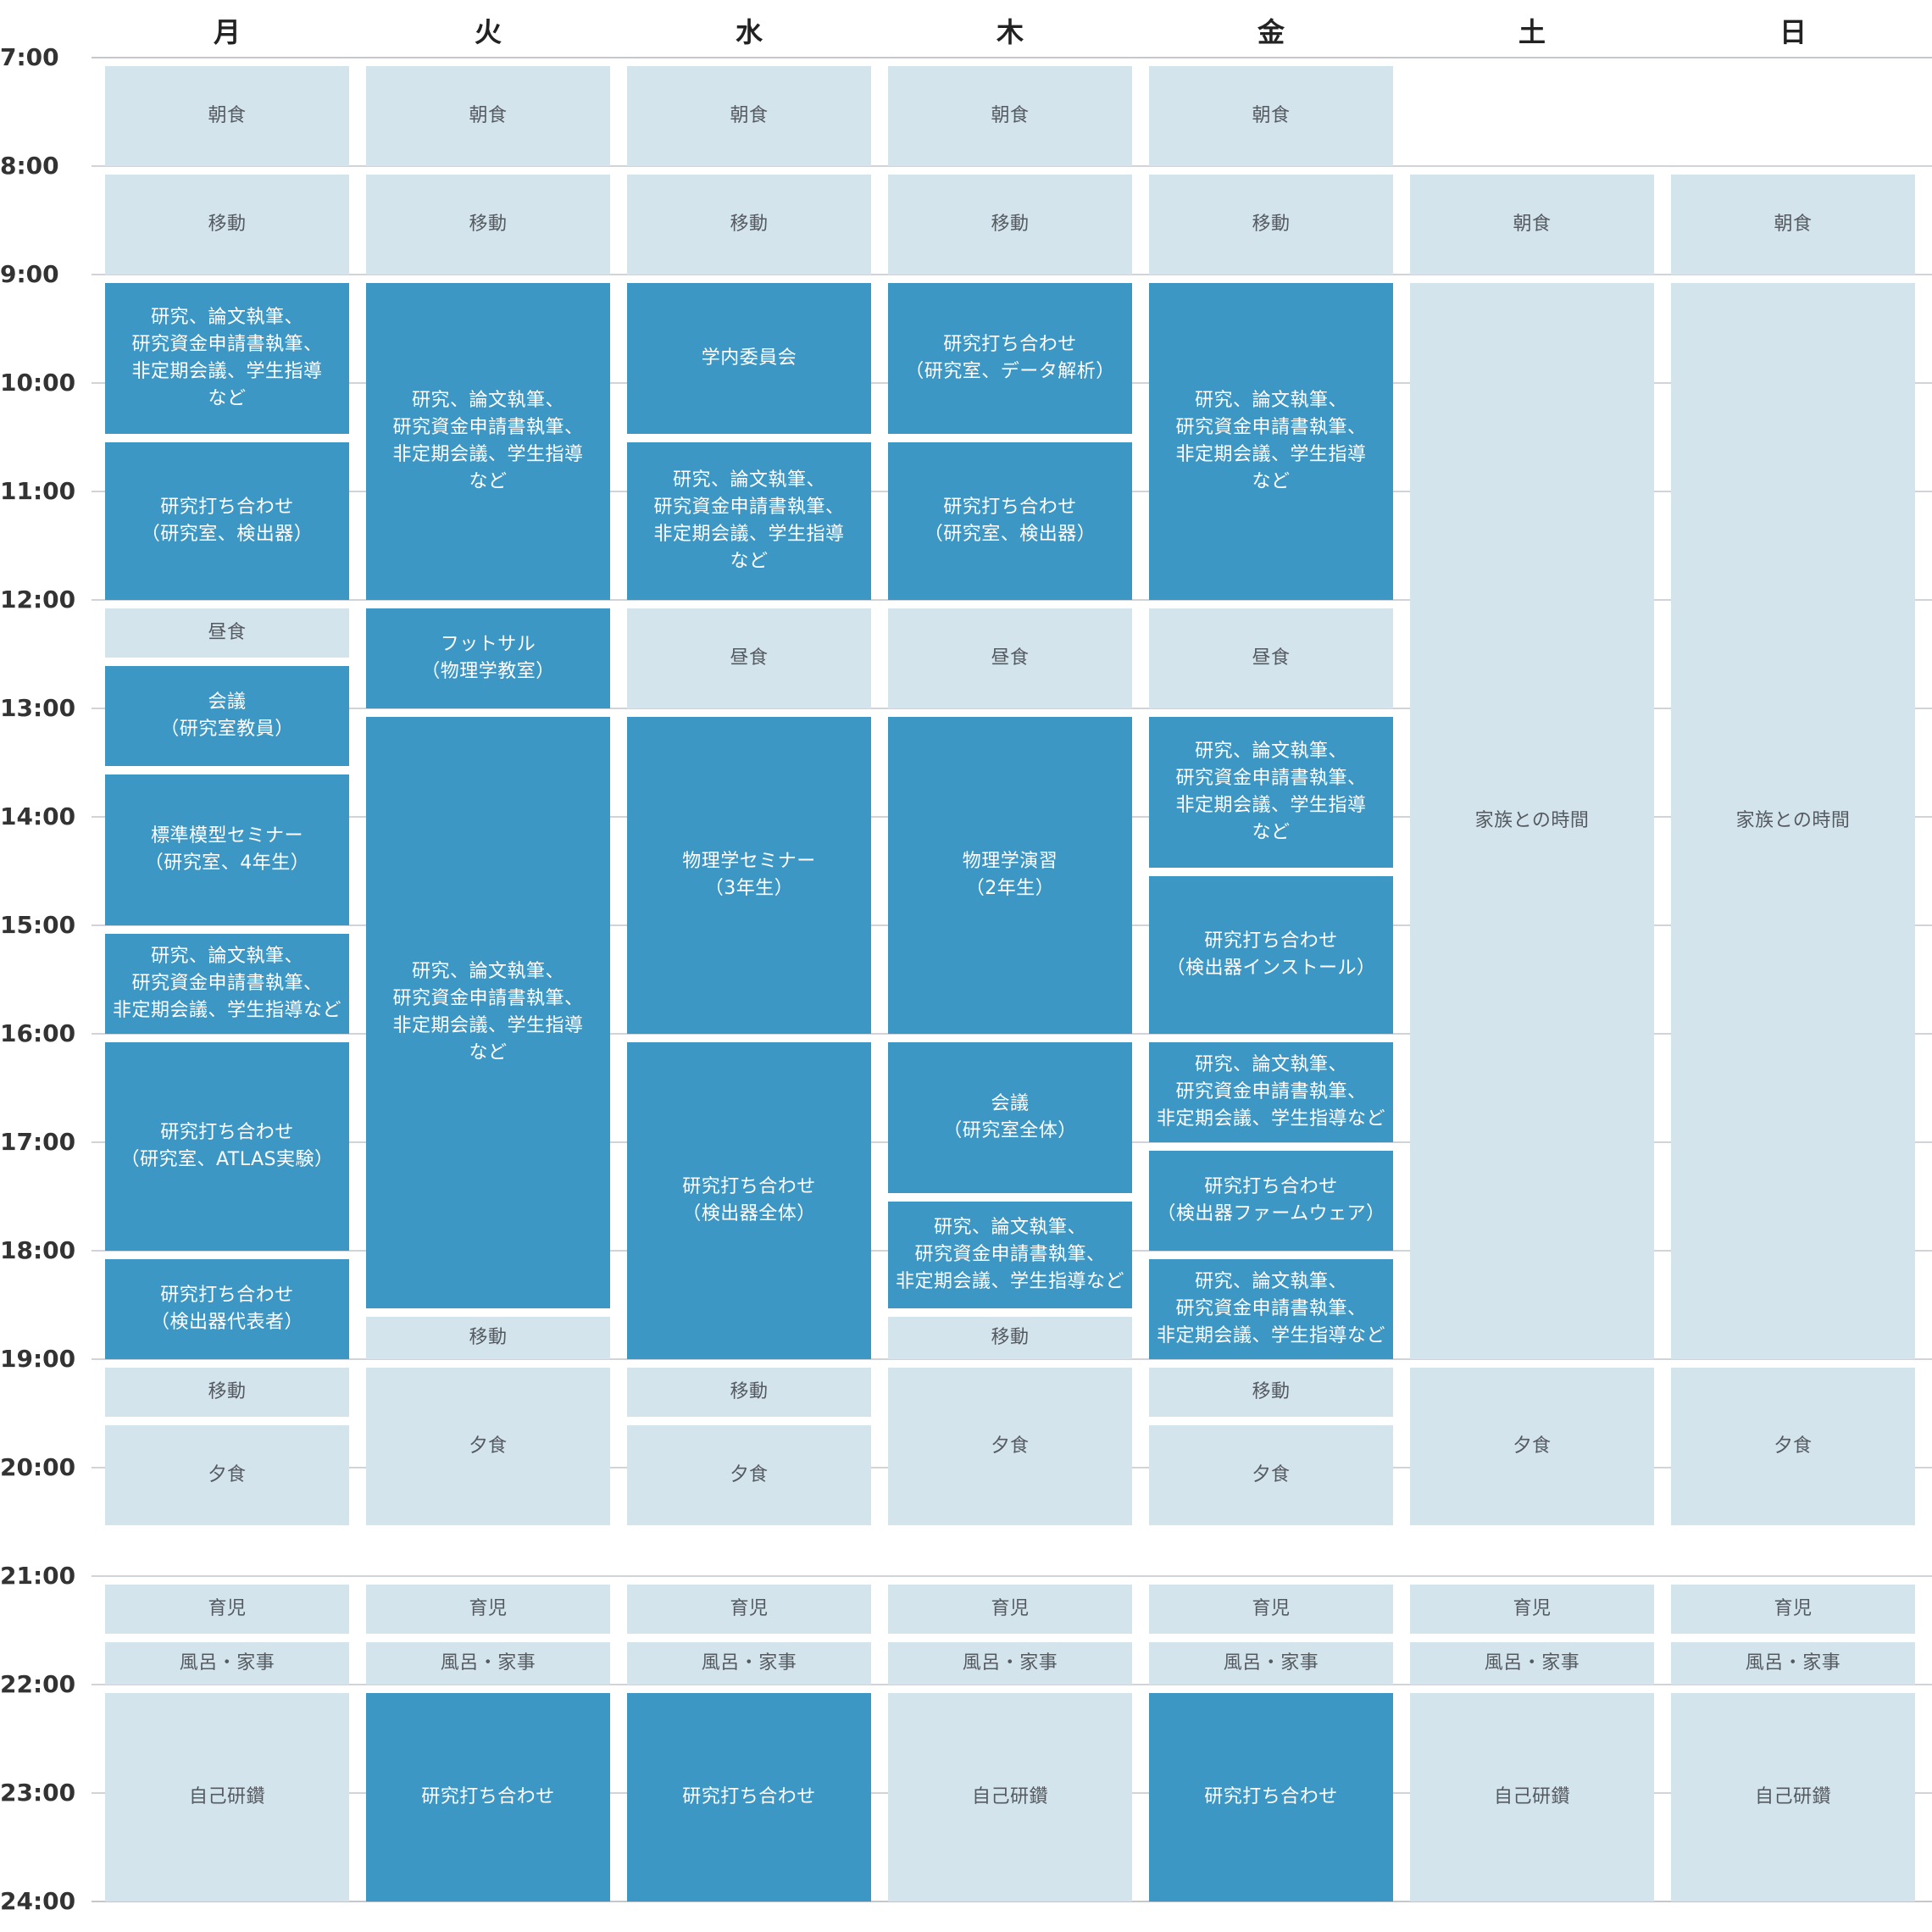 The width and height of the screenshot is (1932, 1932). What do you see at coordinates (38, 708) in the screenshot?
I see `time-label: 13:00` at bounding box center [38, 708].